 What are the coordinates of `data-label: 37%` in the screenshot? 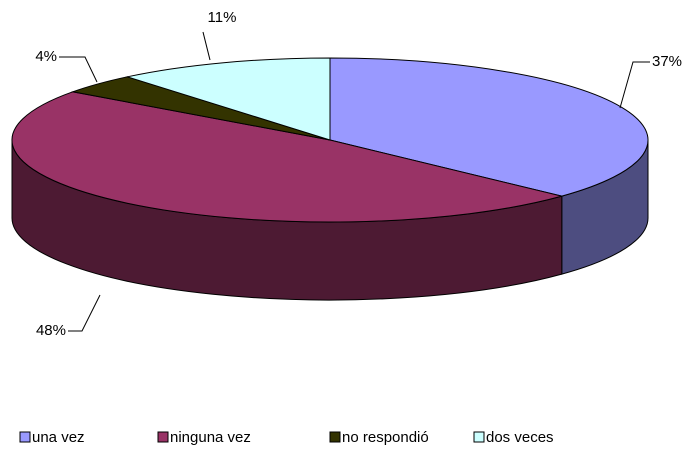 It's located at (667, 61).